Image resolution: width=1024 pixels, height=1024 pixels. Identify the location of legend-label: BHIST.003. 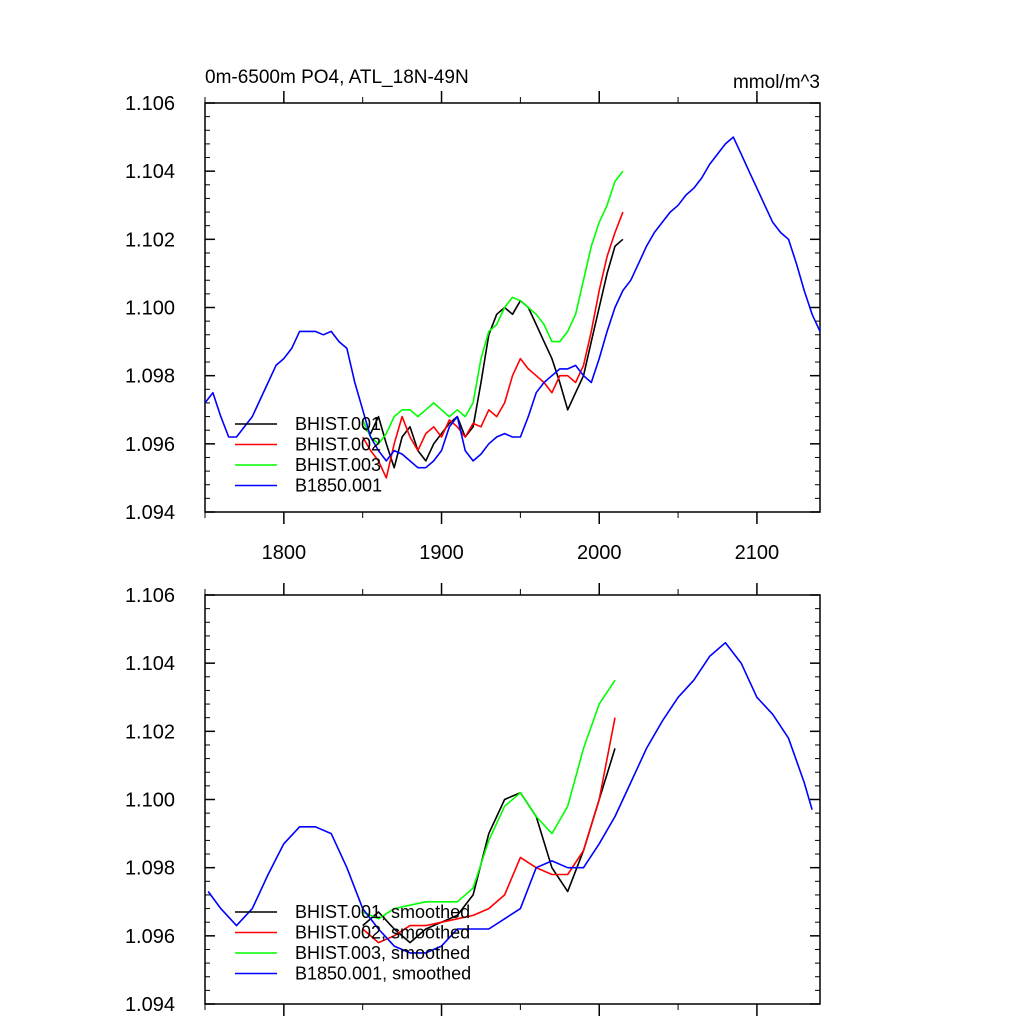
(338, 465).